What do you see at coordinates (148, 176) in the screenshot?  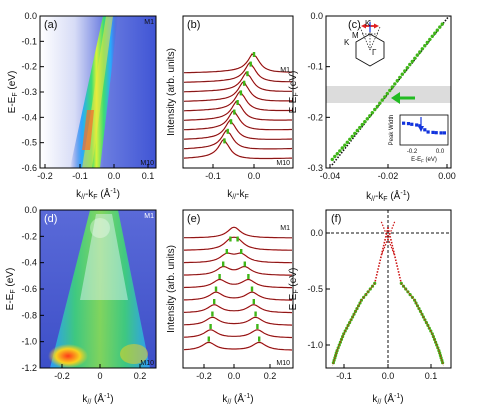 I see `panel-a-xtick-label-3: 0.1` at bounding box center [148, 176].